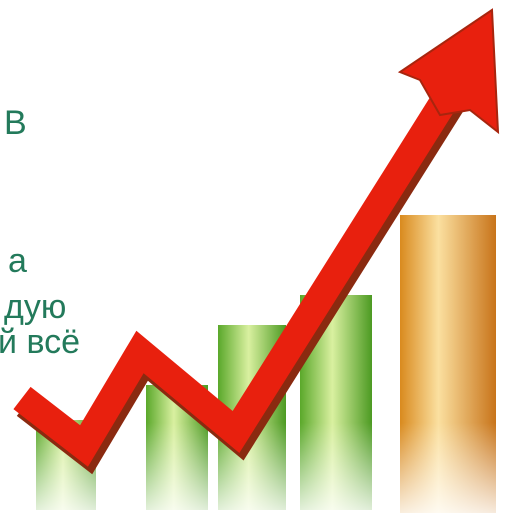  I want to click on text-fragments: В а дую й всё, so click(40, 232).